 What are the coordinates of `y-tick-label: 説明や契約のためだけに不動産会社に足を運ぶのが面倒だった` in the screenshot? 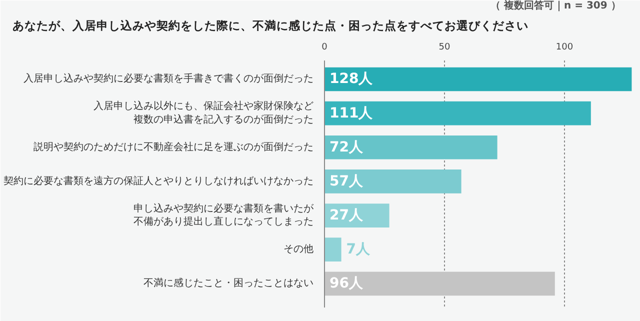 It's located at (174, 146).